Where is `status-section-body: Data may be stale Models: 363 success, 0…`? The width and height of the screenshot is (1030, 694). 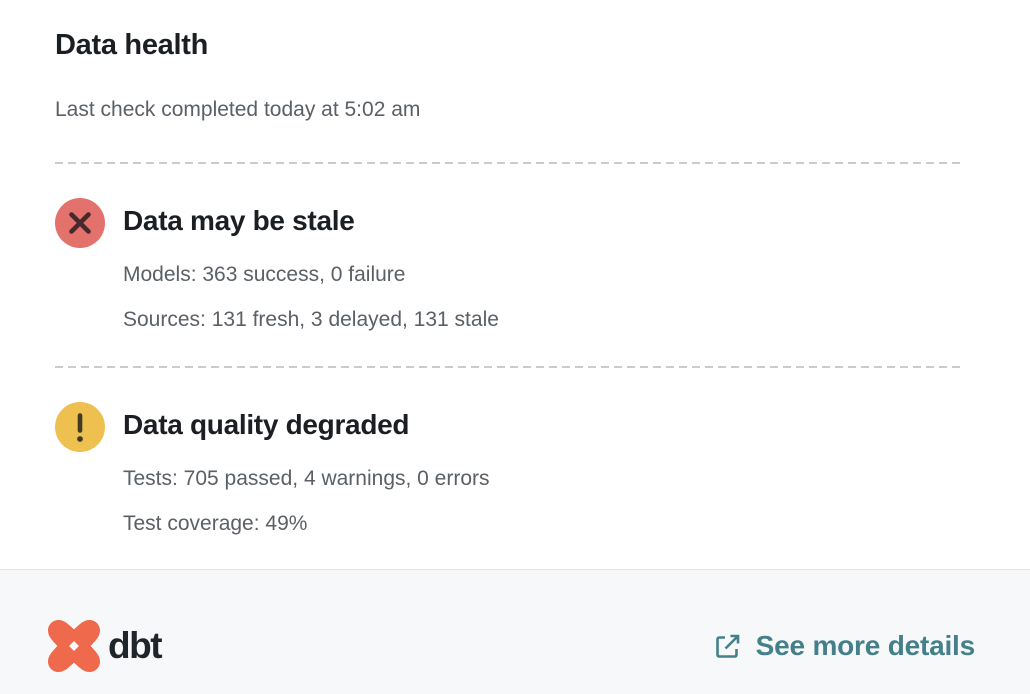
status-section-body: Data may be stale Models: 363 success, 0… is located at coordinates (311, 265).